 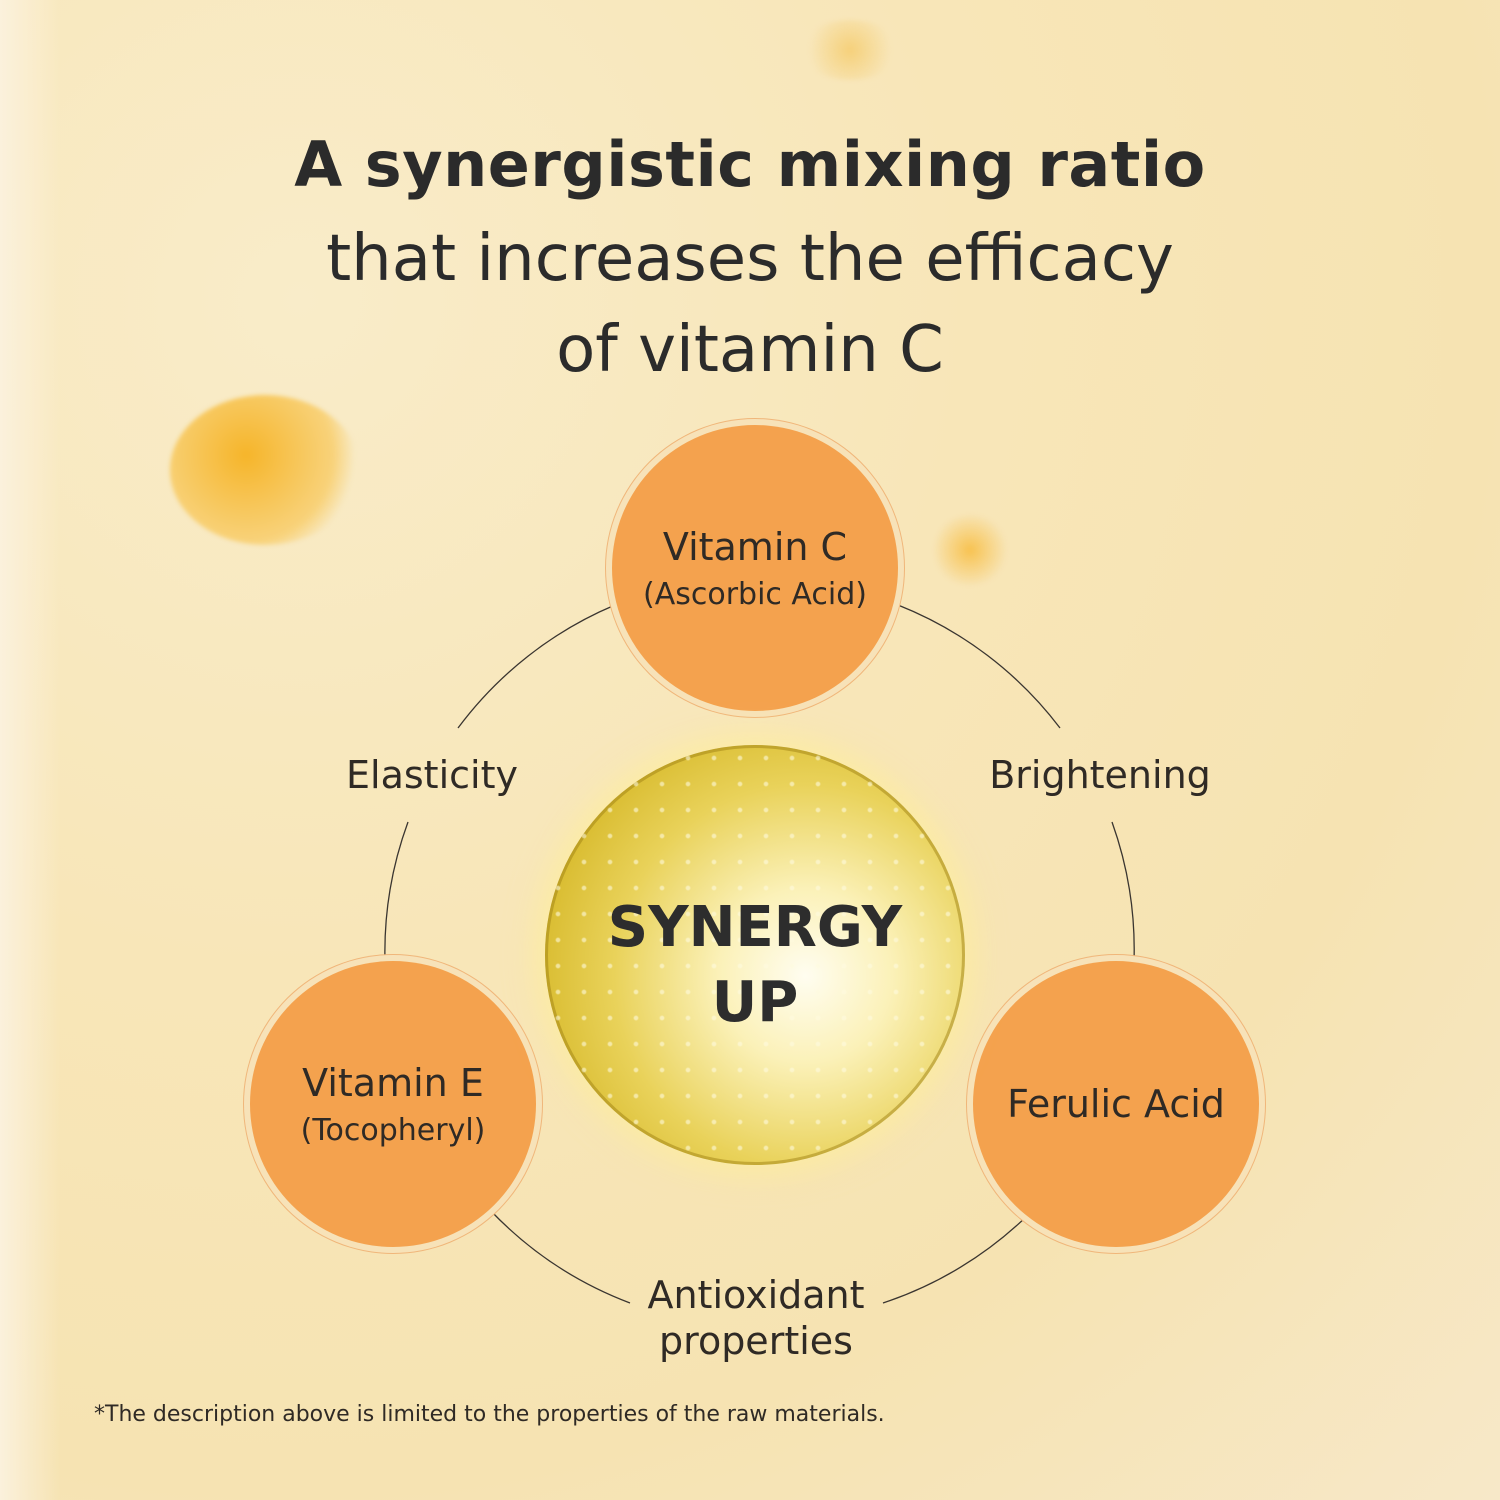 I want to click on arc-brightening-to-ferulic, so click(x=1123, y=892).